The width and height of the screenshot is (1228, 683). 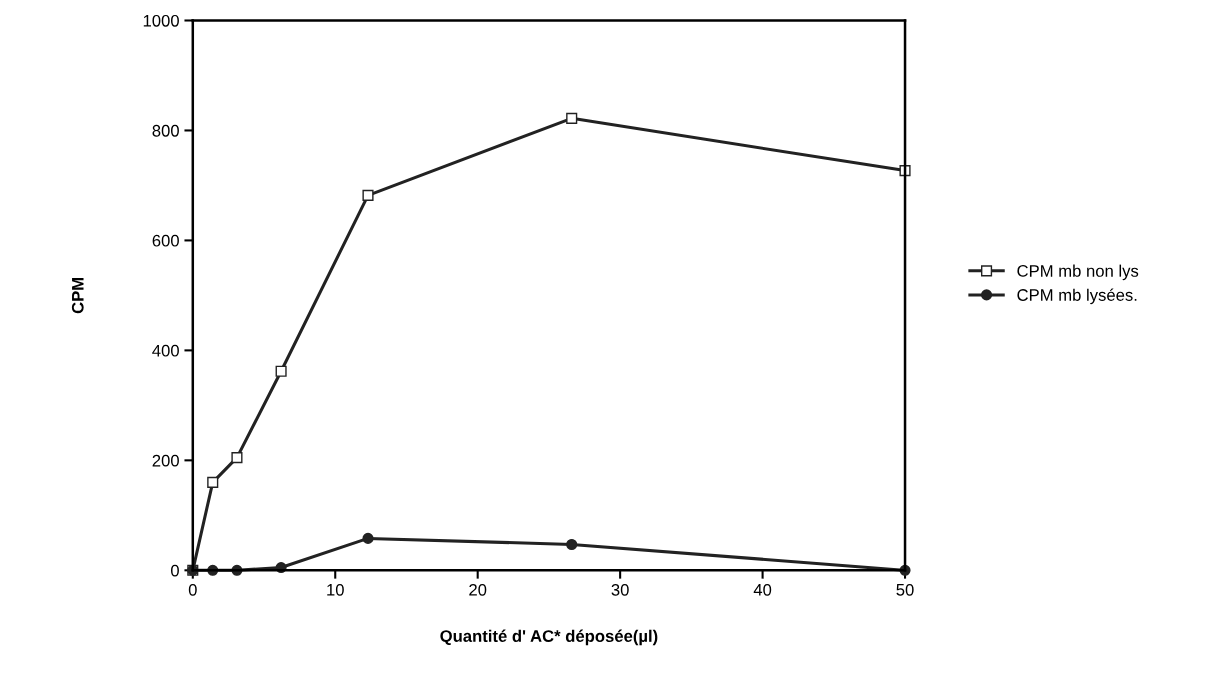 What do you see at coordinates (762, 589) in the screenshot?
I see `x-tick-label: 40` at bounding box center [762, 589].